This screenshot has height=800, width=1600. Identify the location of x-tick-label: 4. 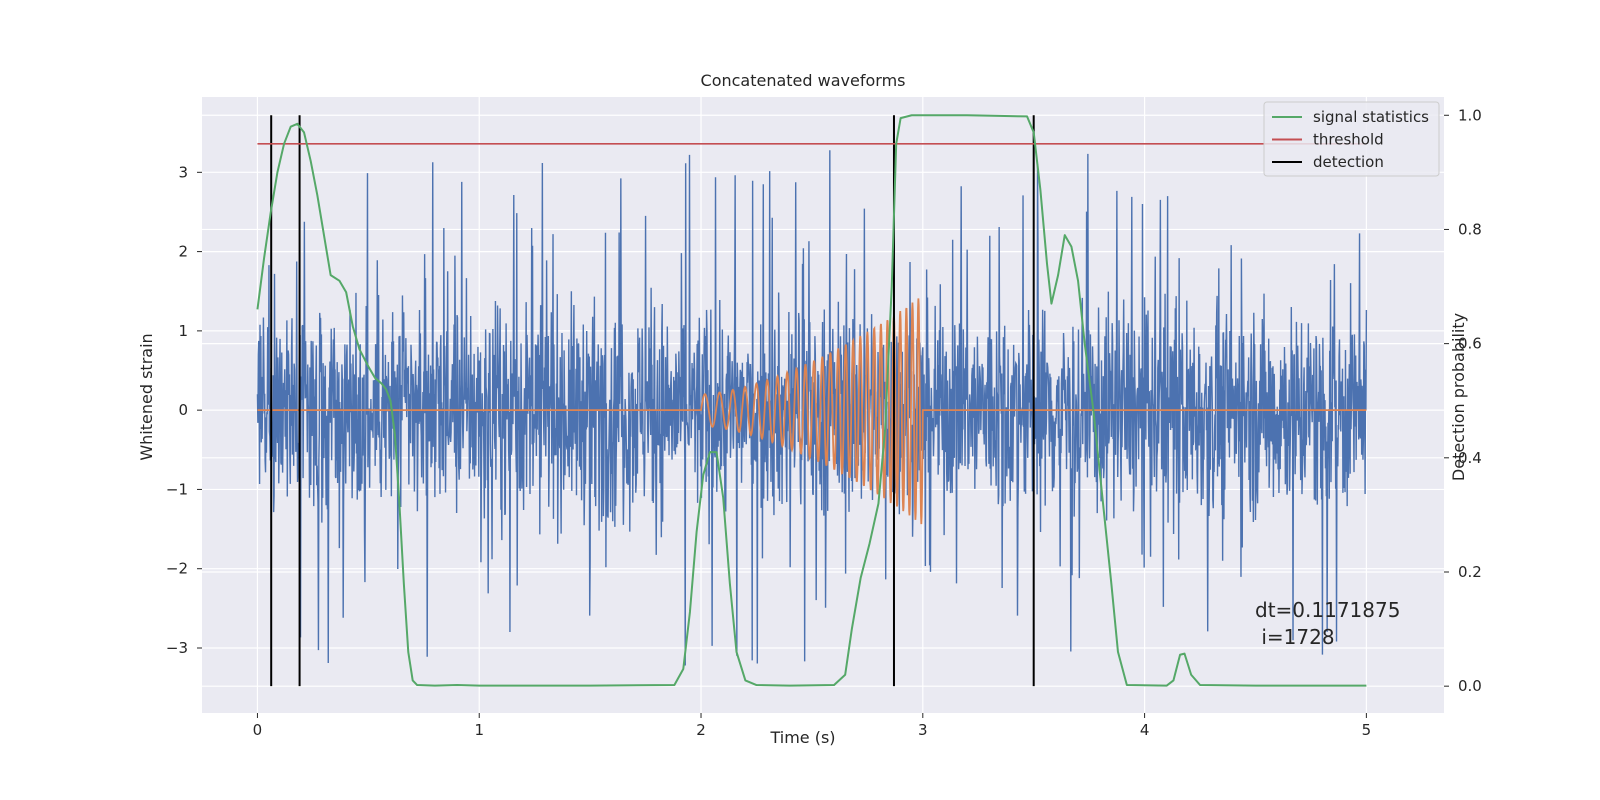
(1145, 730).